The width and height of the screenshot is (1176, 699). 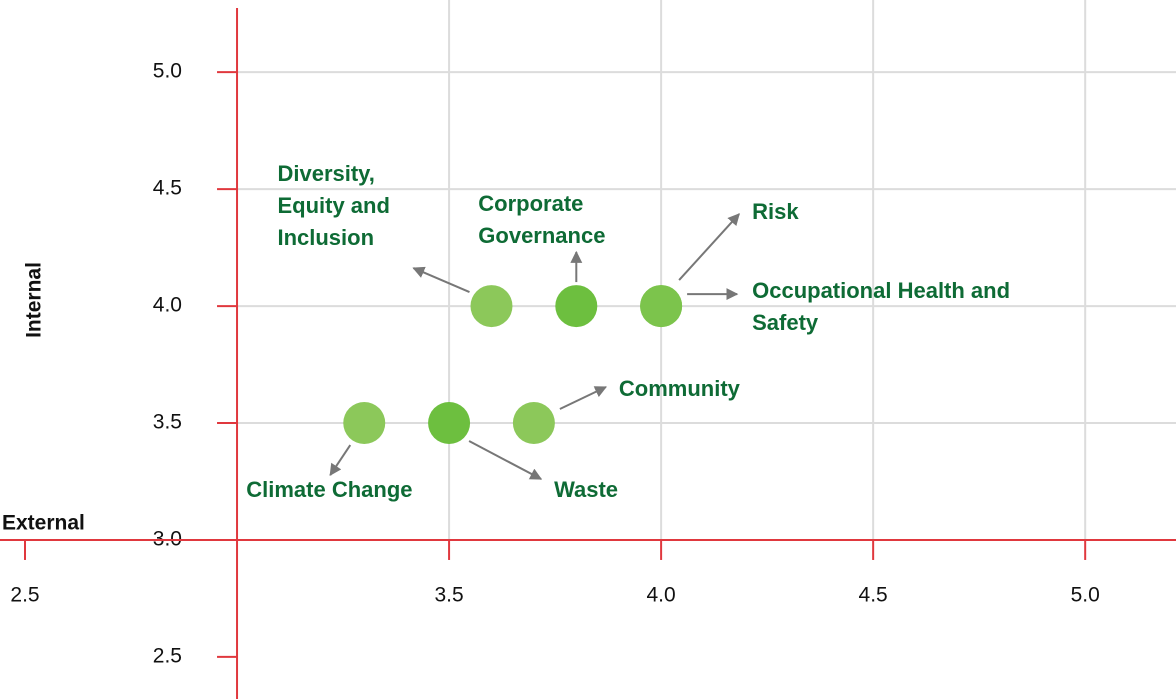 What do you see at coordinates (333, 206) in the screenshot?
I see `point-label: Diversity, Equity and Inclusion` at bounding box center [333, 206].